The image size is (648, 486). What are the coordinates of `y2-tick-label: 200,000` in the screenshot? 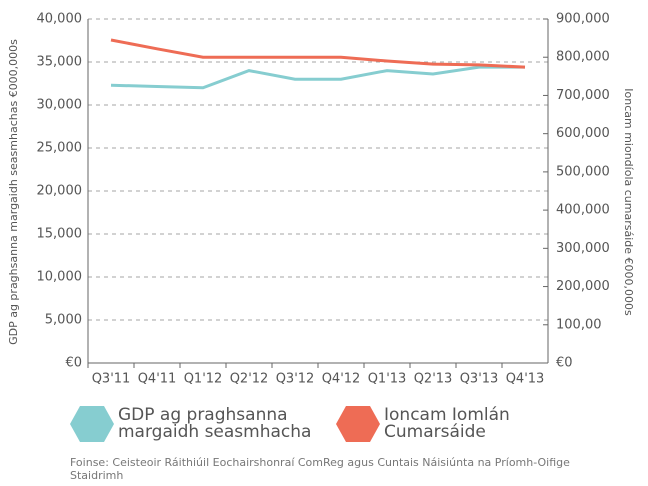 It's located at (583, 286).